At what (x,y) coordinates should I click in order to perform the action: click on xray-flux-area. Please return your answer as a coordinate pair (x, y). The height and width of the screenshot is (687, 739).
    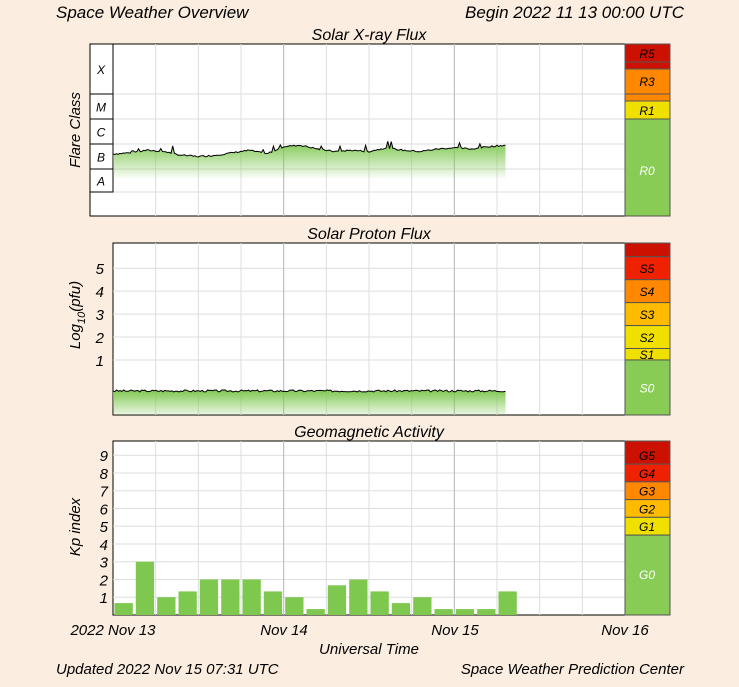
    Looking at the image, I should click on (309, 159).